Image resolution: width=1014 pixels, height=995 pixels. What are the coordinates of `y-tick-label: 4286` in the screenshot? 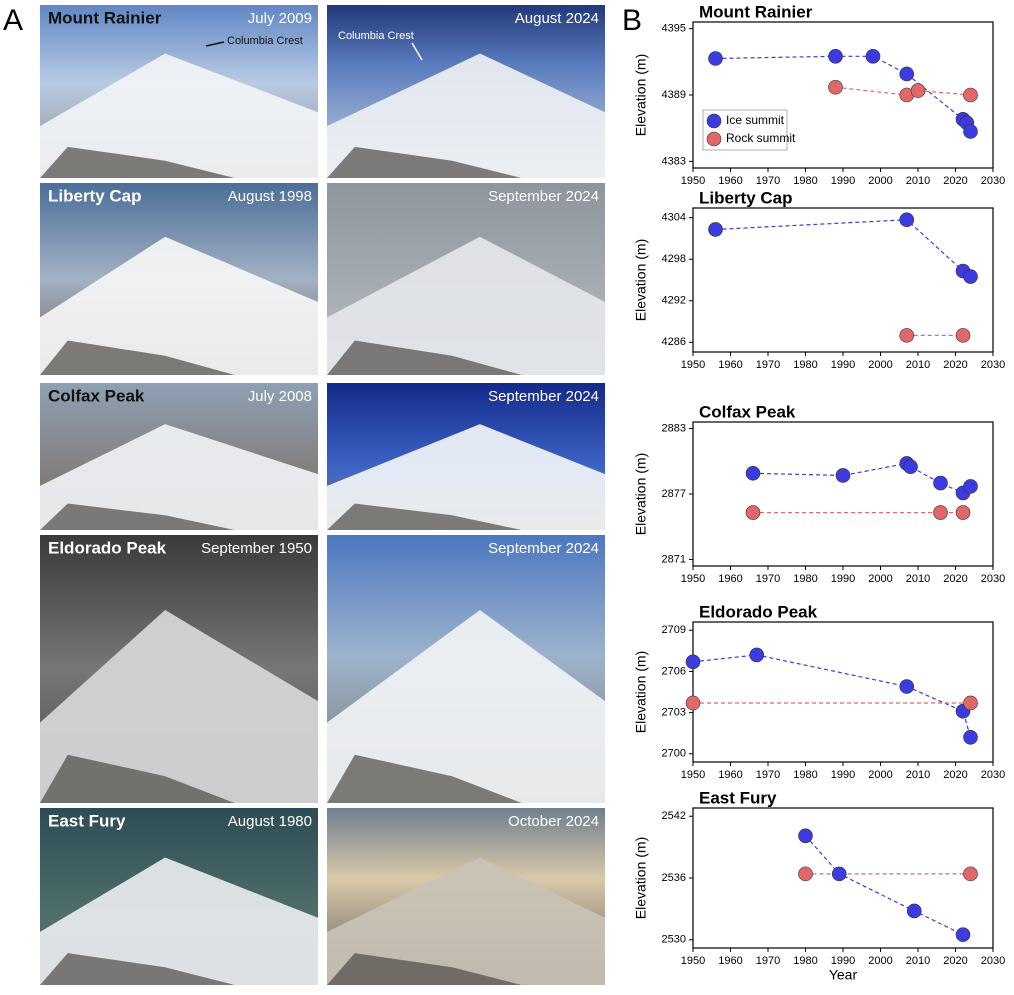 It's located at (674, 342).